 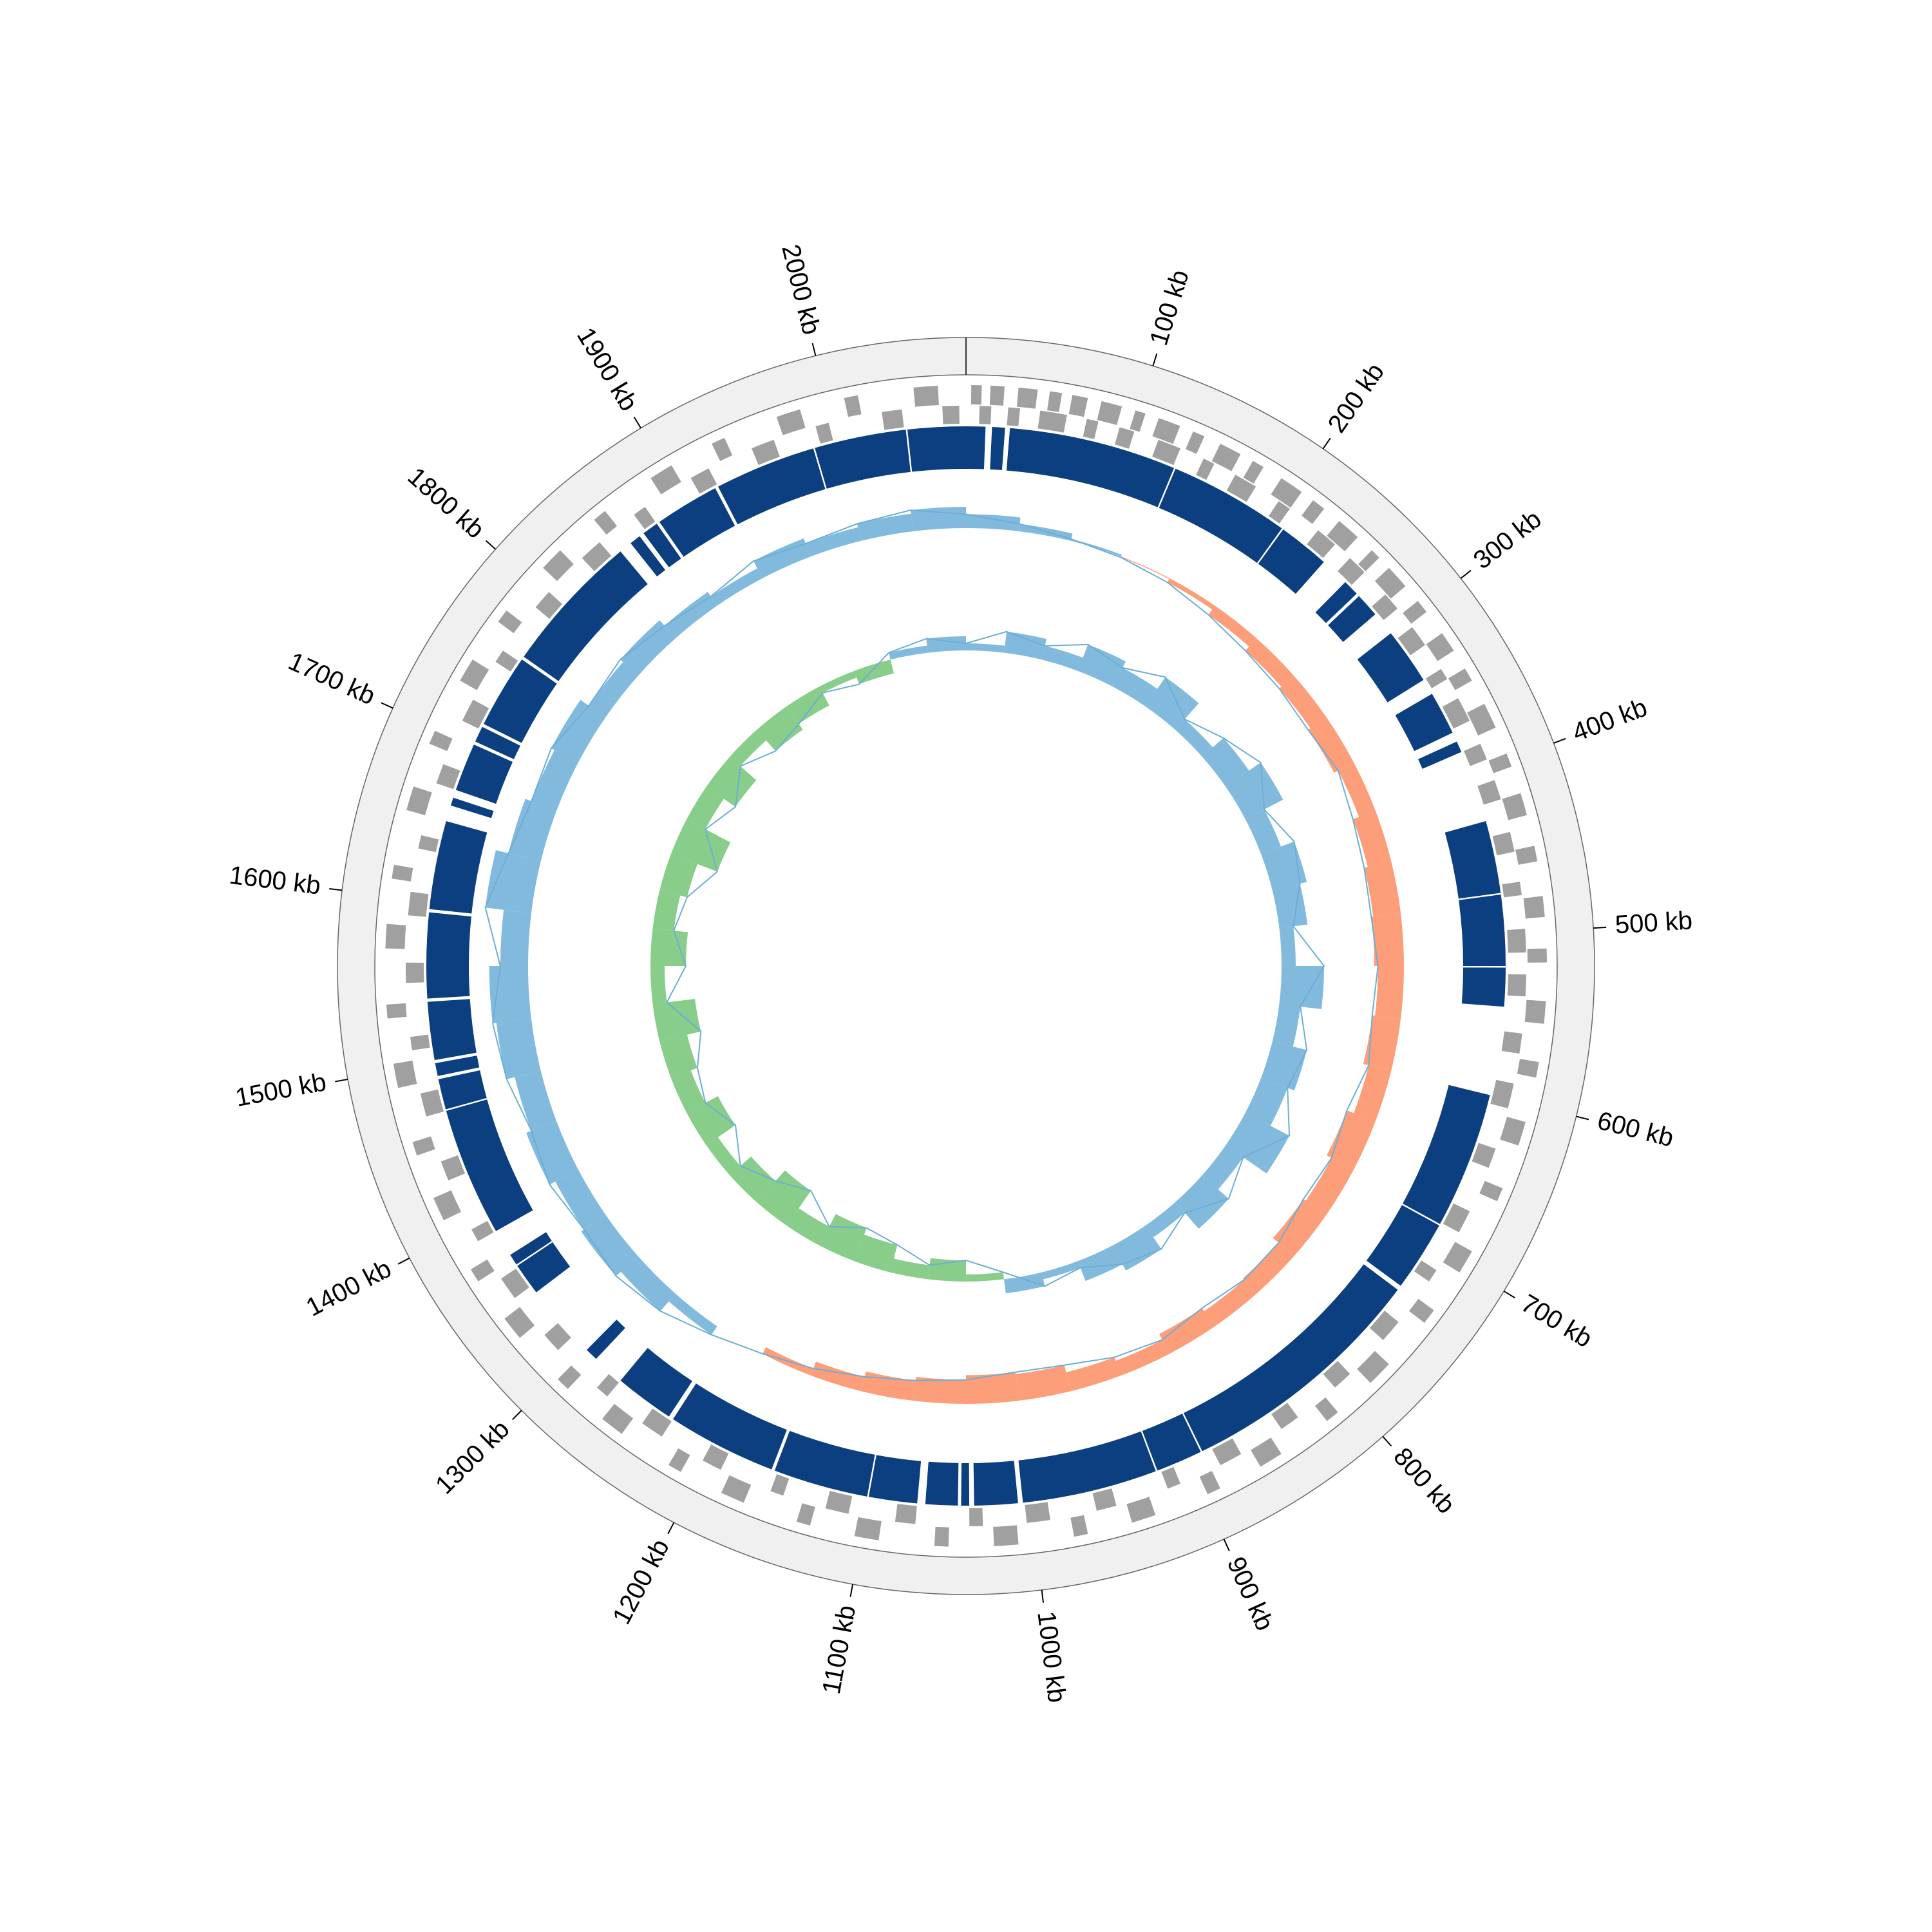 What do you see at coordinates (996, 958) in the screenshot?
I see `gc-skew-line` at bounding box center [996, 958].